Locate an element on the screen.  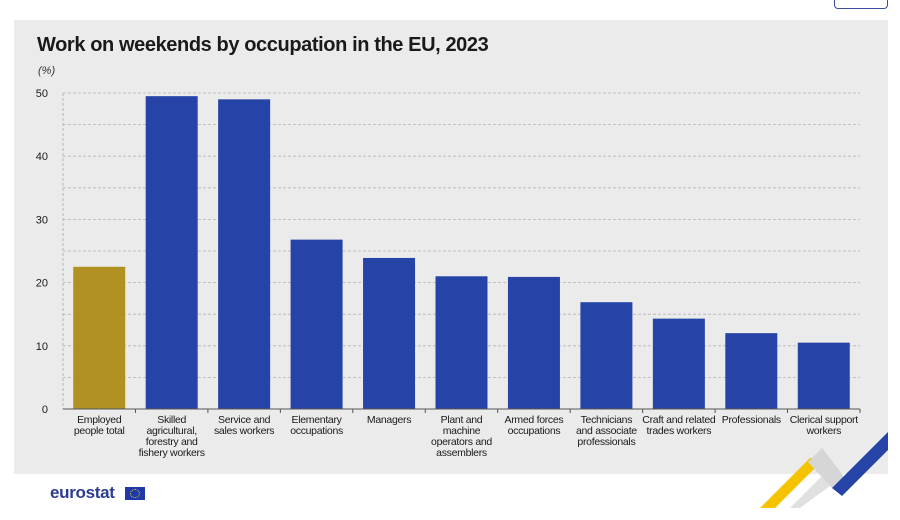
x-tick-label: Technicians and associate professionals is located at coordinates (606, 431).